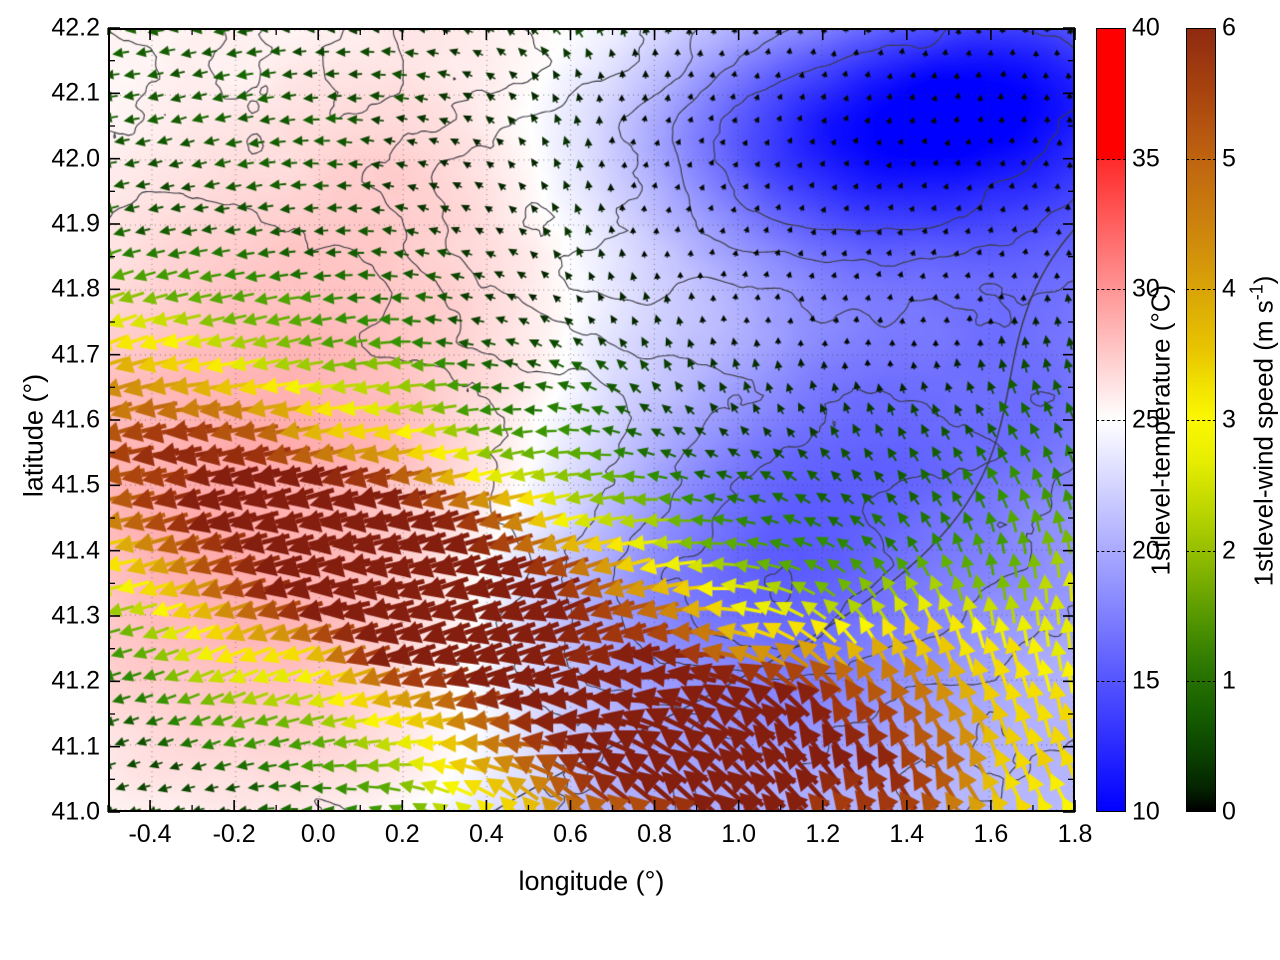 The height and width of the screenshot is (960, 1280). What do you see at coordinates (234, 834) in the screenshot?
I see `x-tick-label: -0.2` at bounding box center [234, 834].